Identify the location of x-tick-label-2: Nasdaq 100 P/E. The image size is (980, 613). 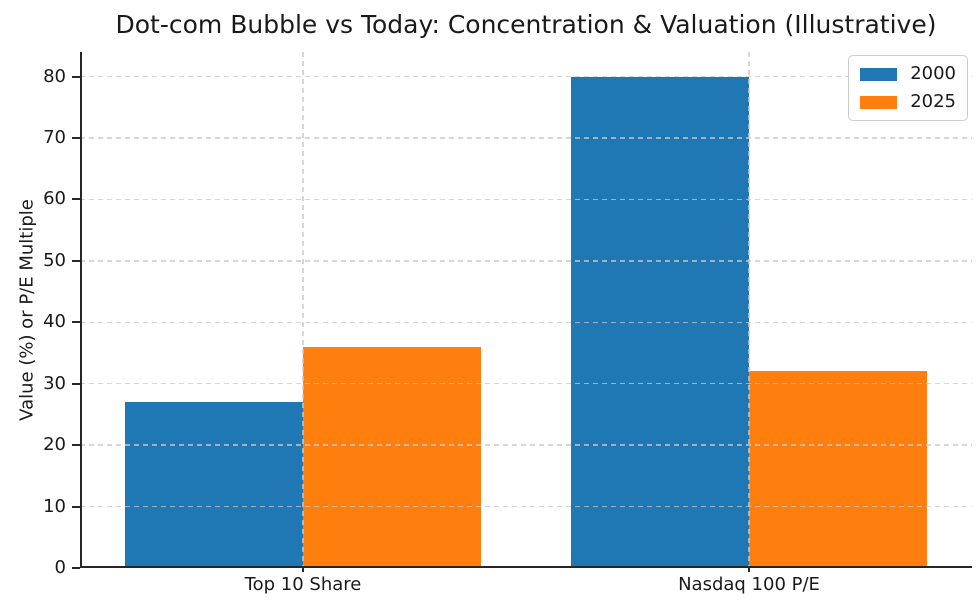
(749, 584).